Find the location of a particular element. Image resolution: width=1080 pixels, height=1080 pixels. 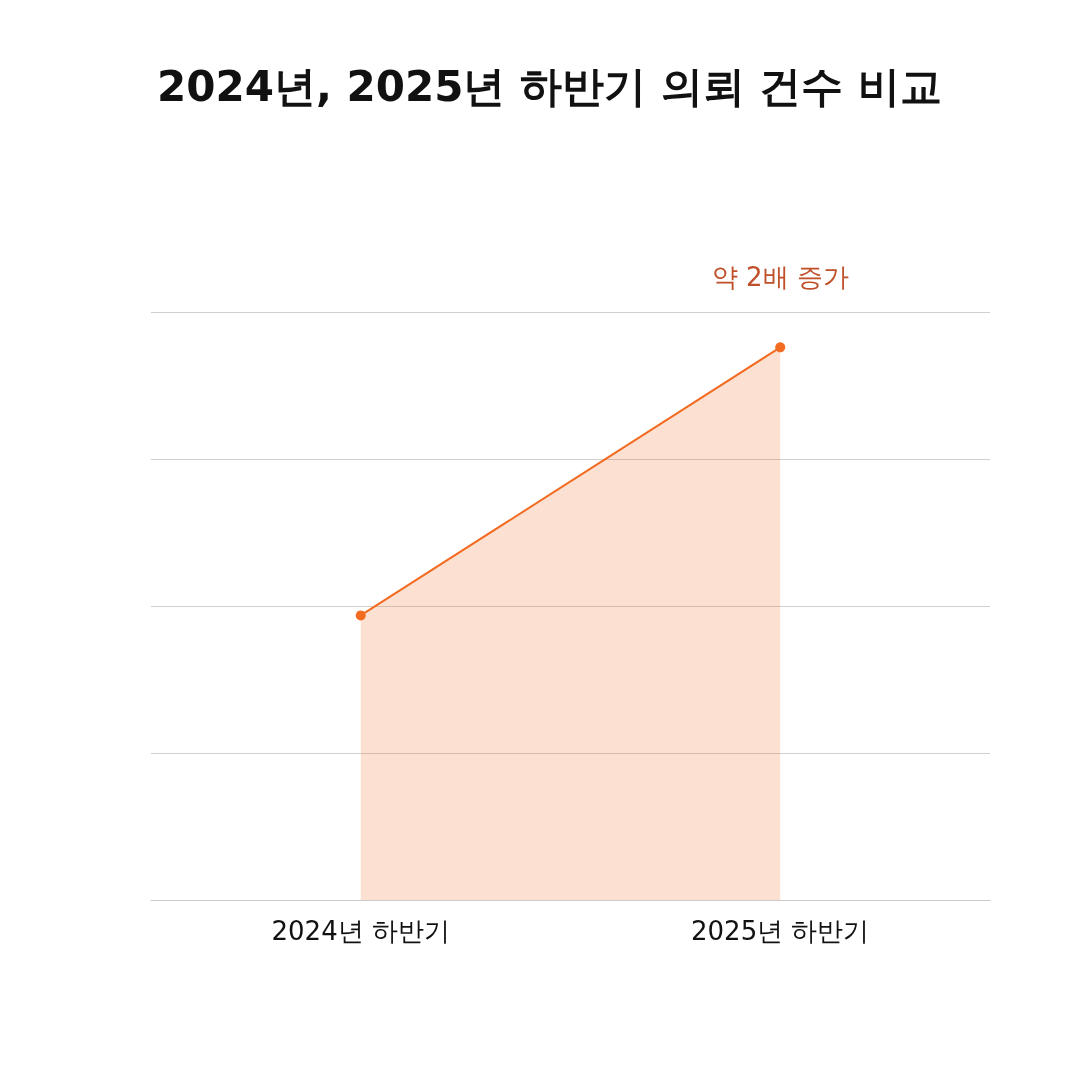

x-tick-label: 2025년 하반기 is located at coordinates (780, 931).